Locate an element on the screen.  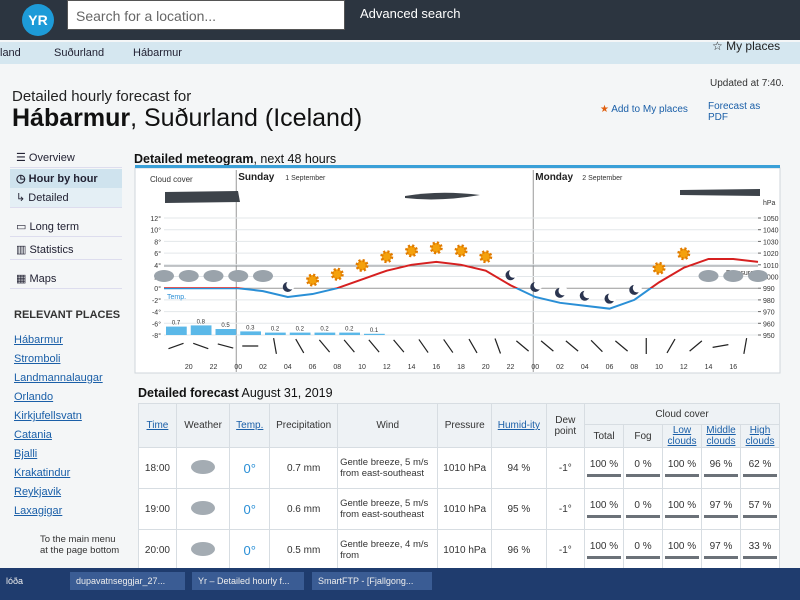
cell-text: 18:00 is located at coordinates (157, 468).